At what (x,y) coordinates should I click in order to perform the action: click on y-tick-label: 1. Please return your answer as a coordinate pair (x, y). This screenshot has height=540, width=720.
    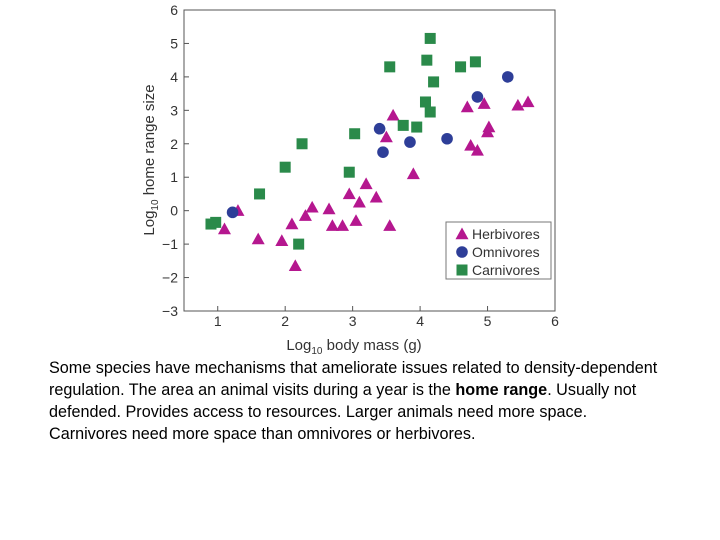
    Looking at the image, I should click on (174, 177).